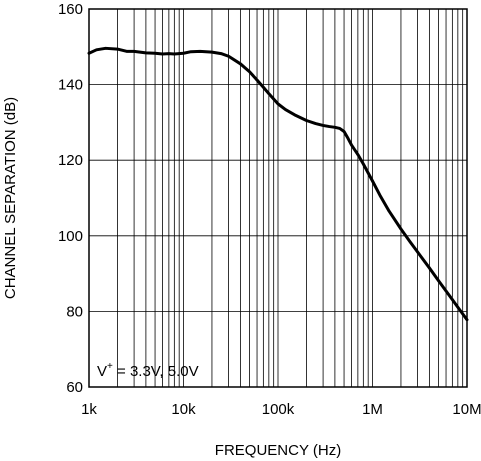 Image resolution: width=481 pixels, height=461 pixels. I want to click on x-axis-label: FREQUENCY (Hz), so click(278, 450).